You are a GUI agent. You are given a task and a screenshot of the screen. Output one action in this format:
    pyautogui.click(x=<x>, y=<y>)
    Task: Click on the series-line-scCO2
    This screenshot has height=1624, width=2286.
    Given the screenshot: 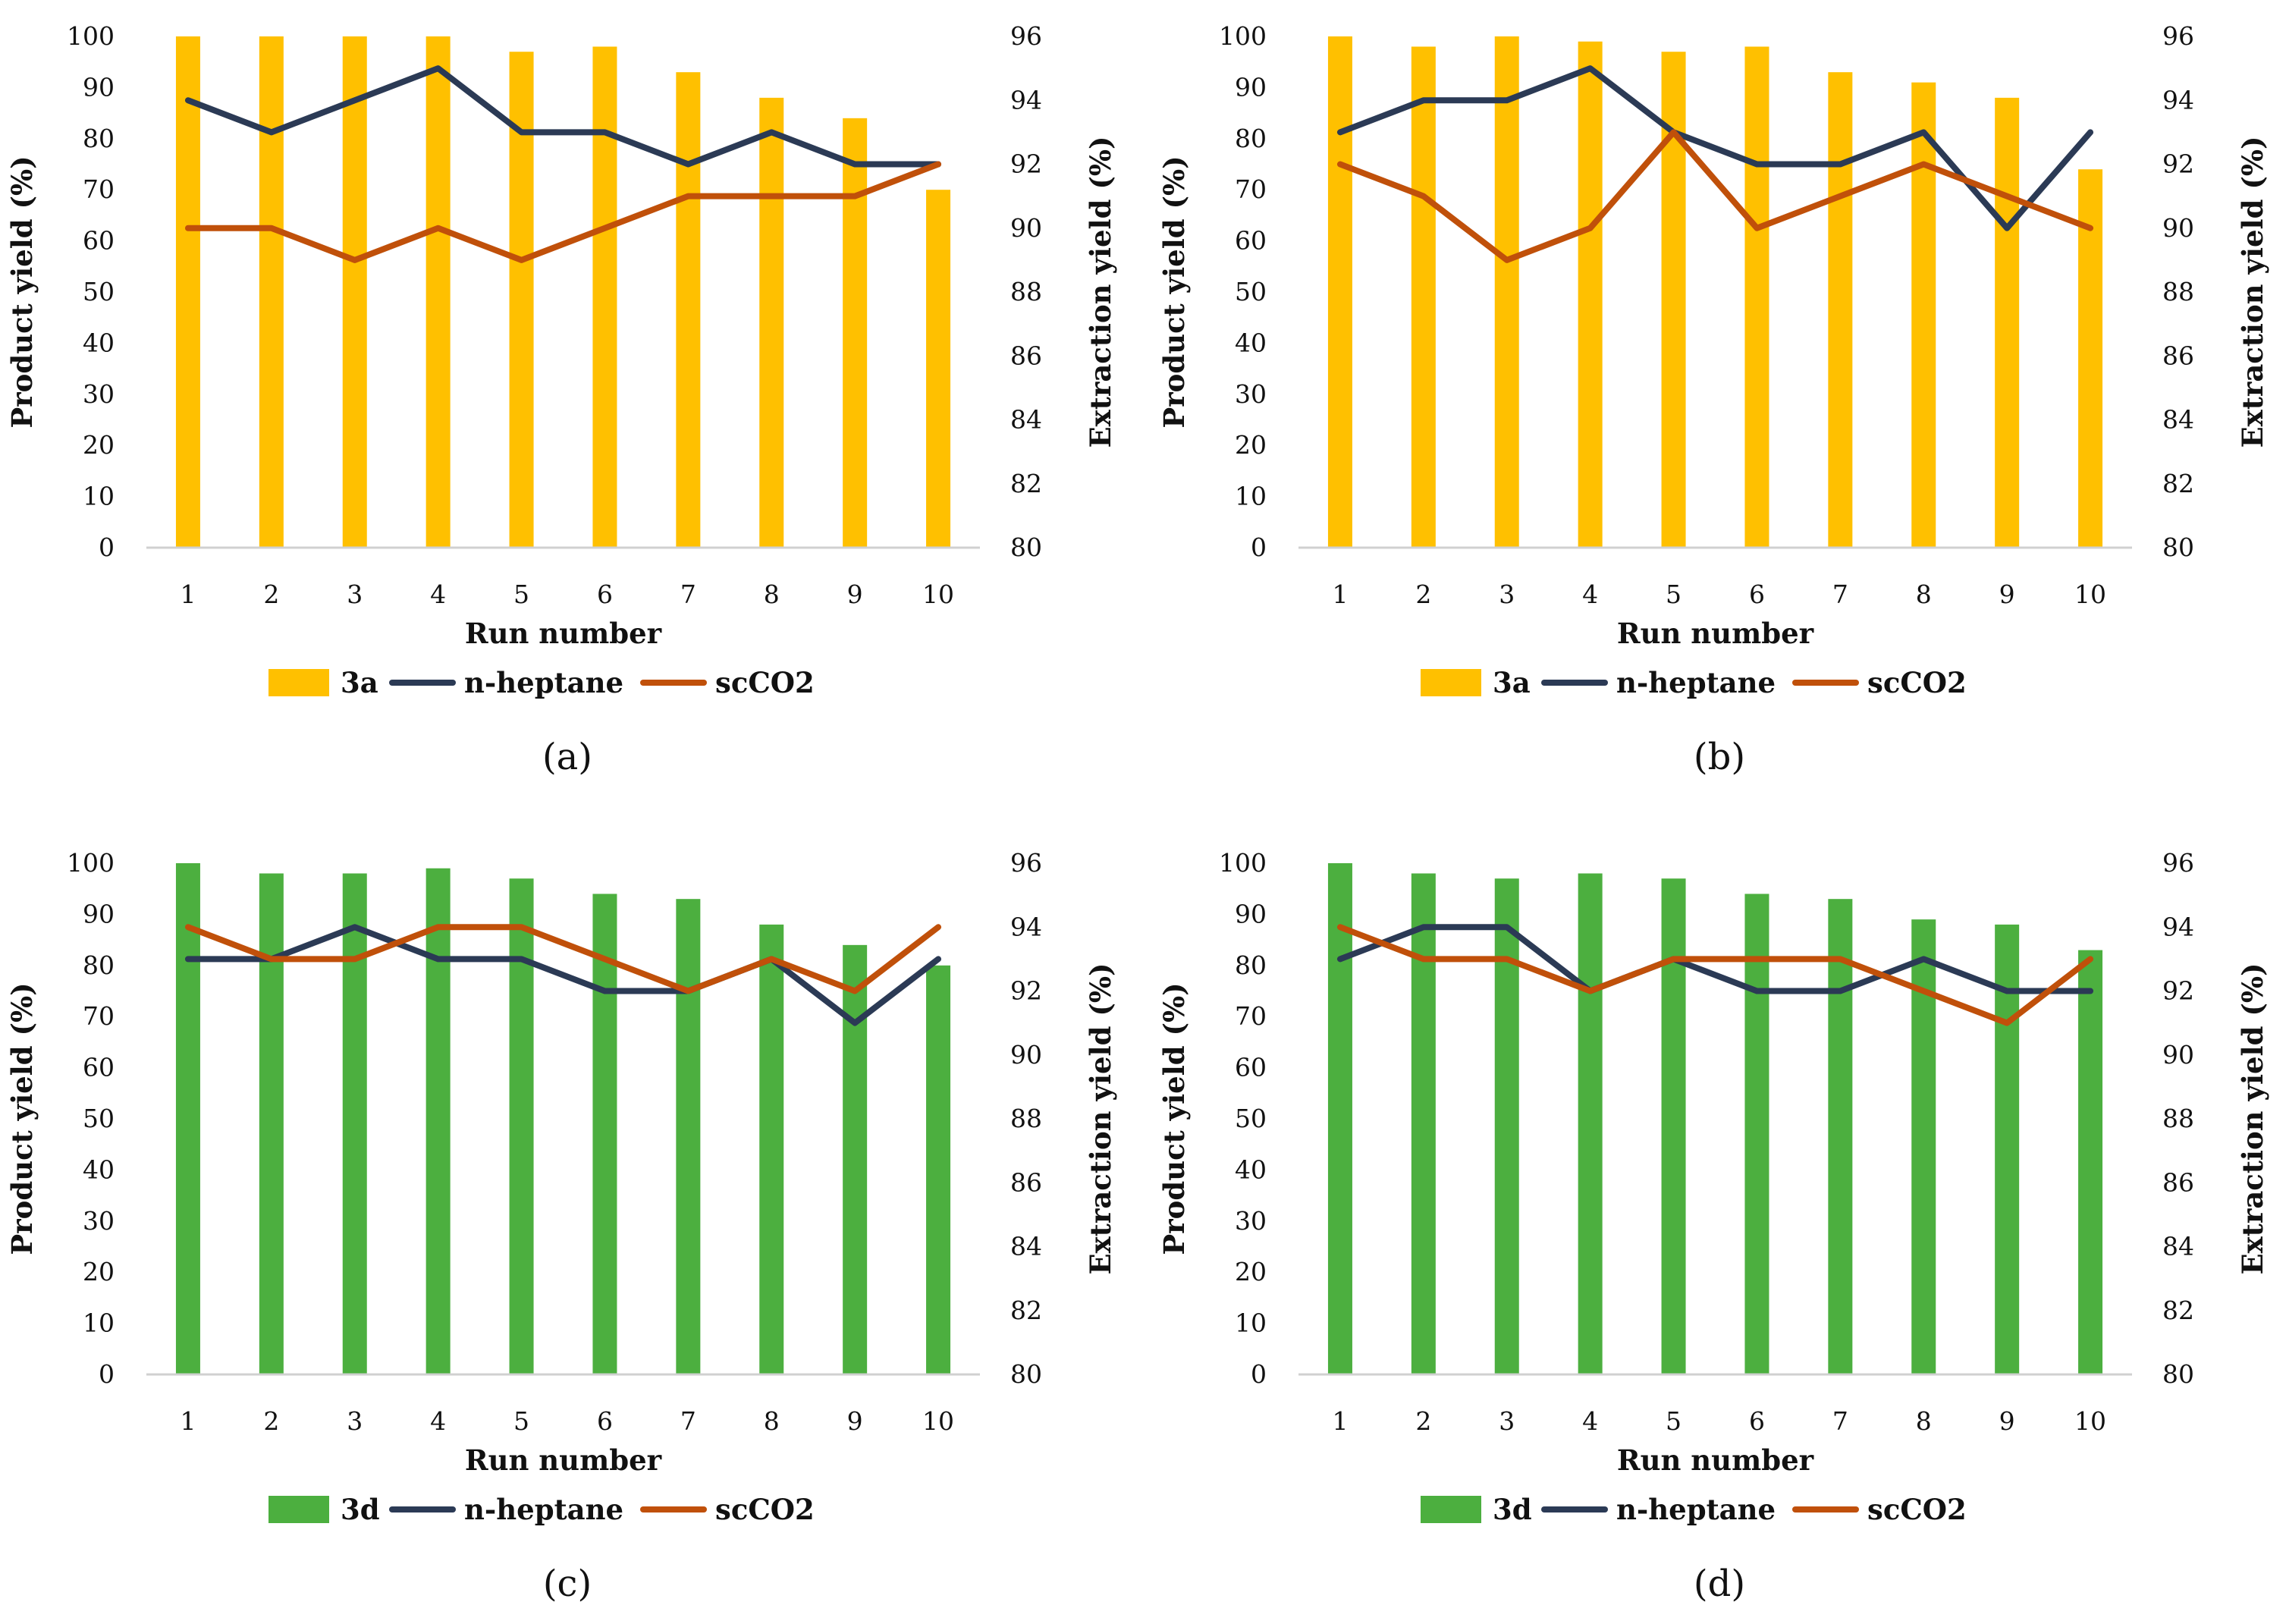 What is the action you would take?
    pyautogui.click(x=563, y=212)
    